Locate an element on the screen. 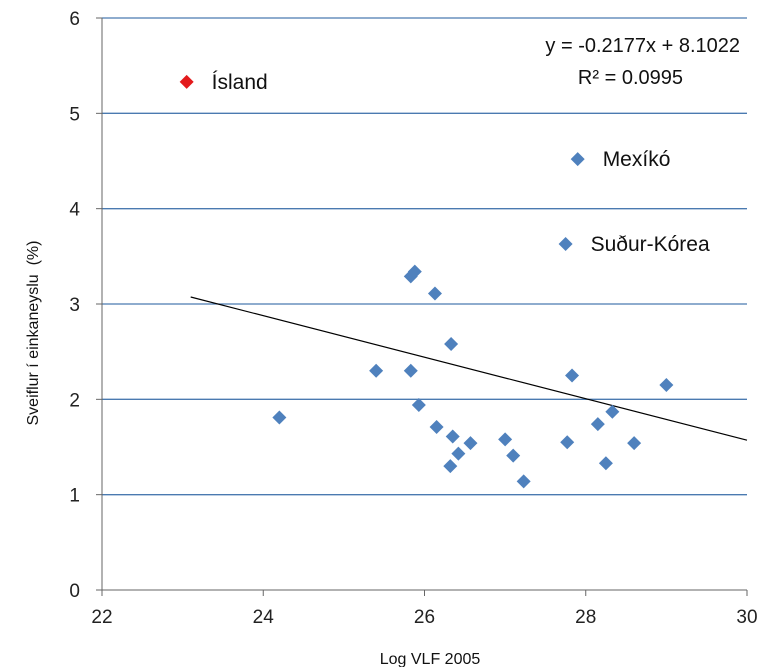 The width and height of the screenshot is (767, 667). y-tick-label: 0 is located at coordinates (74, 591).